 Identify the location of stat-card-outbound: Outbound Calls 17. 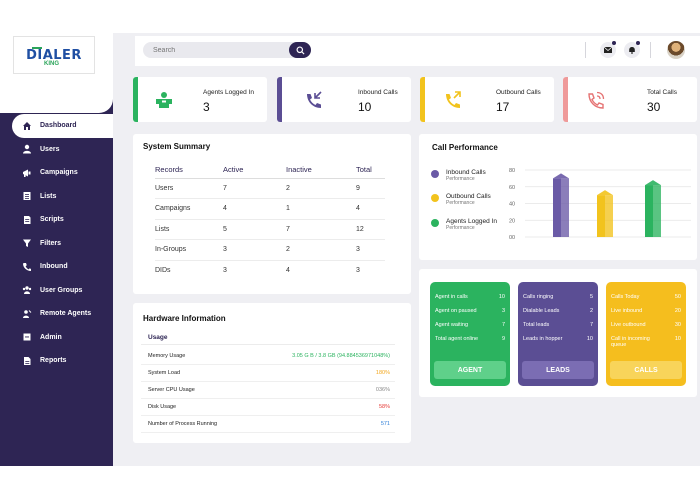
(487, 99).